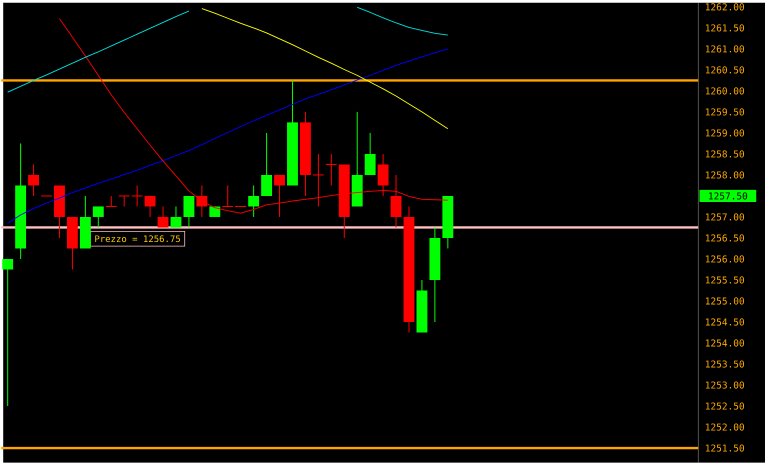 The image size is (765, 463). I want to click on y-tick-label: 1251.50, so click(725, 448).